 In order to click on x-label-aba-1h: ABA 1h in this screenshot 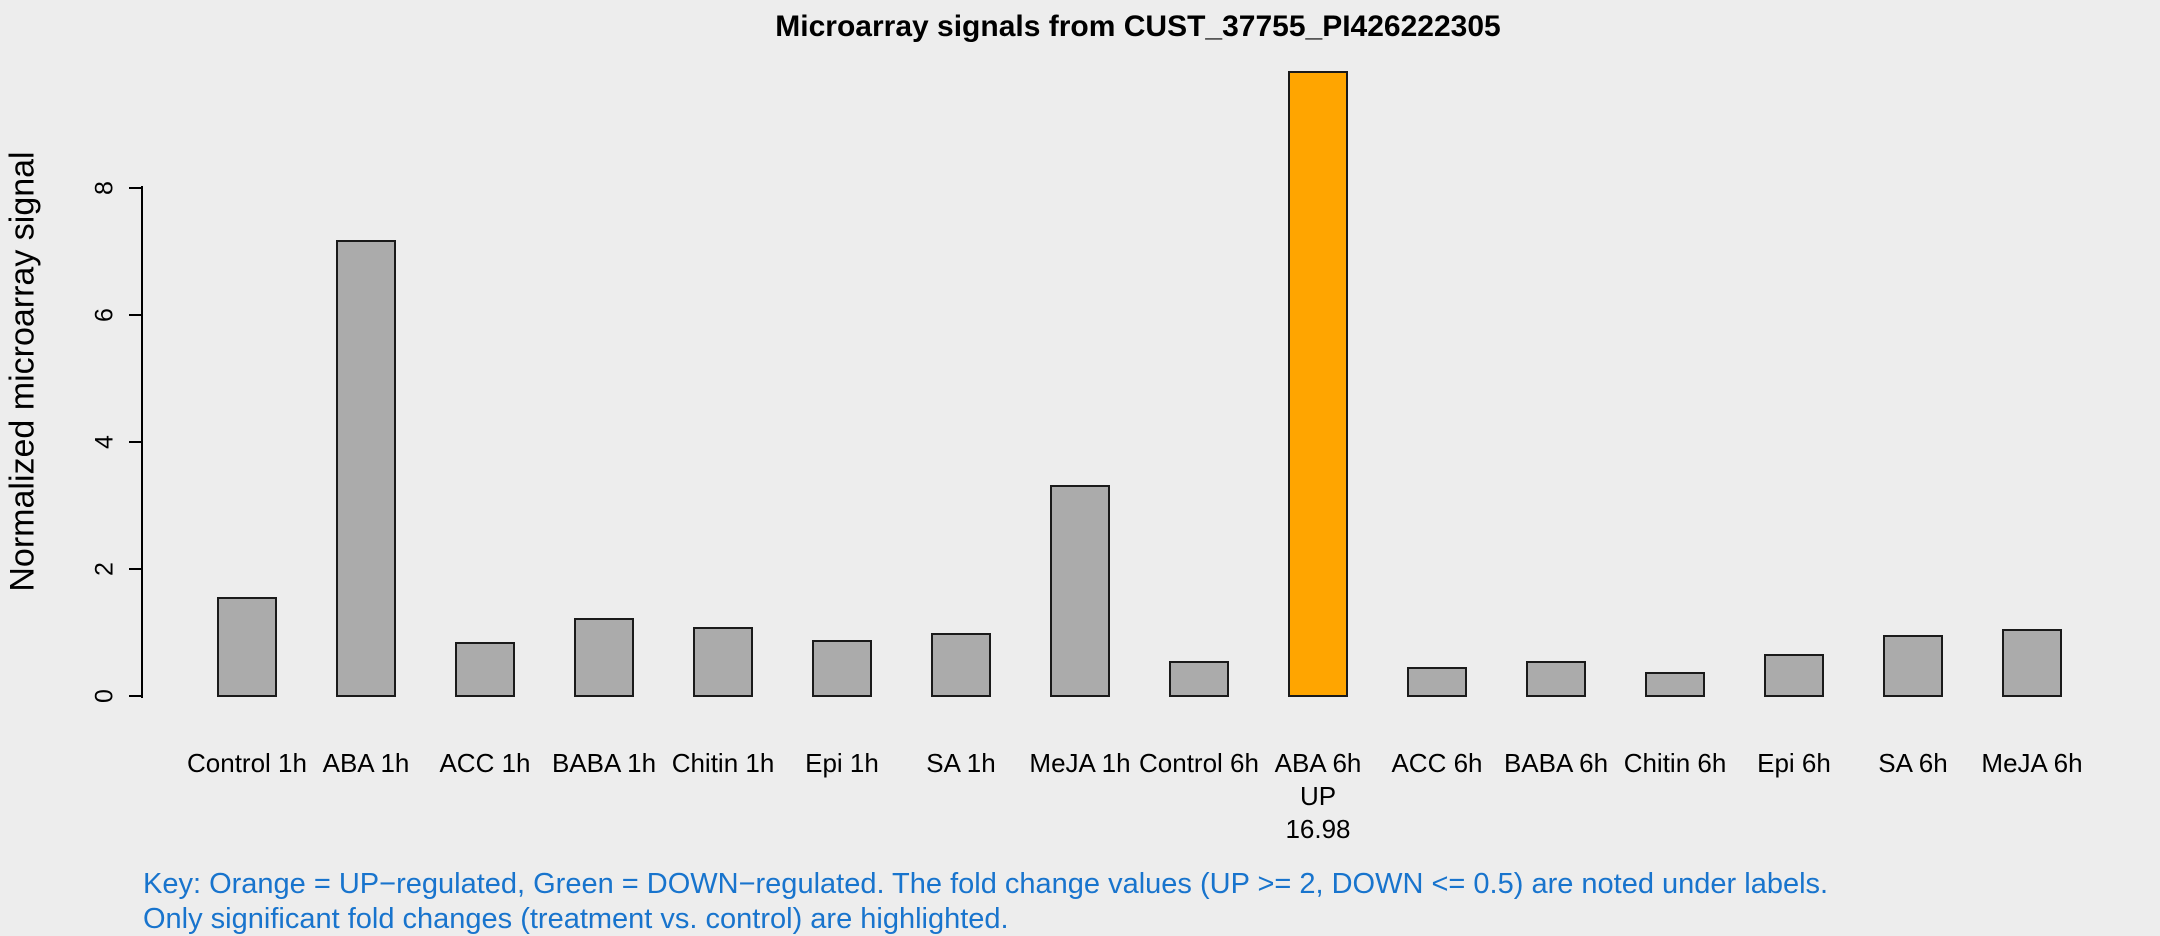, I will do `click(366, 763)`.